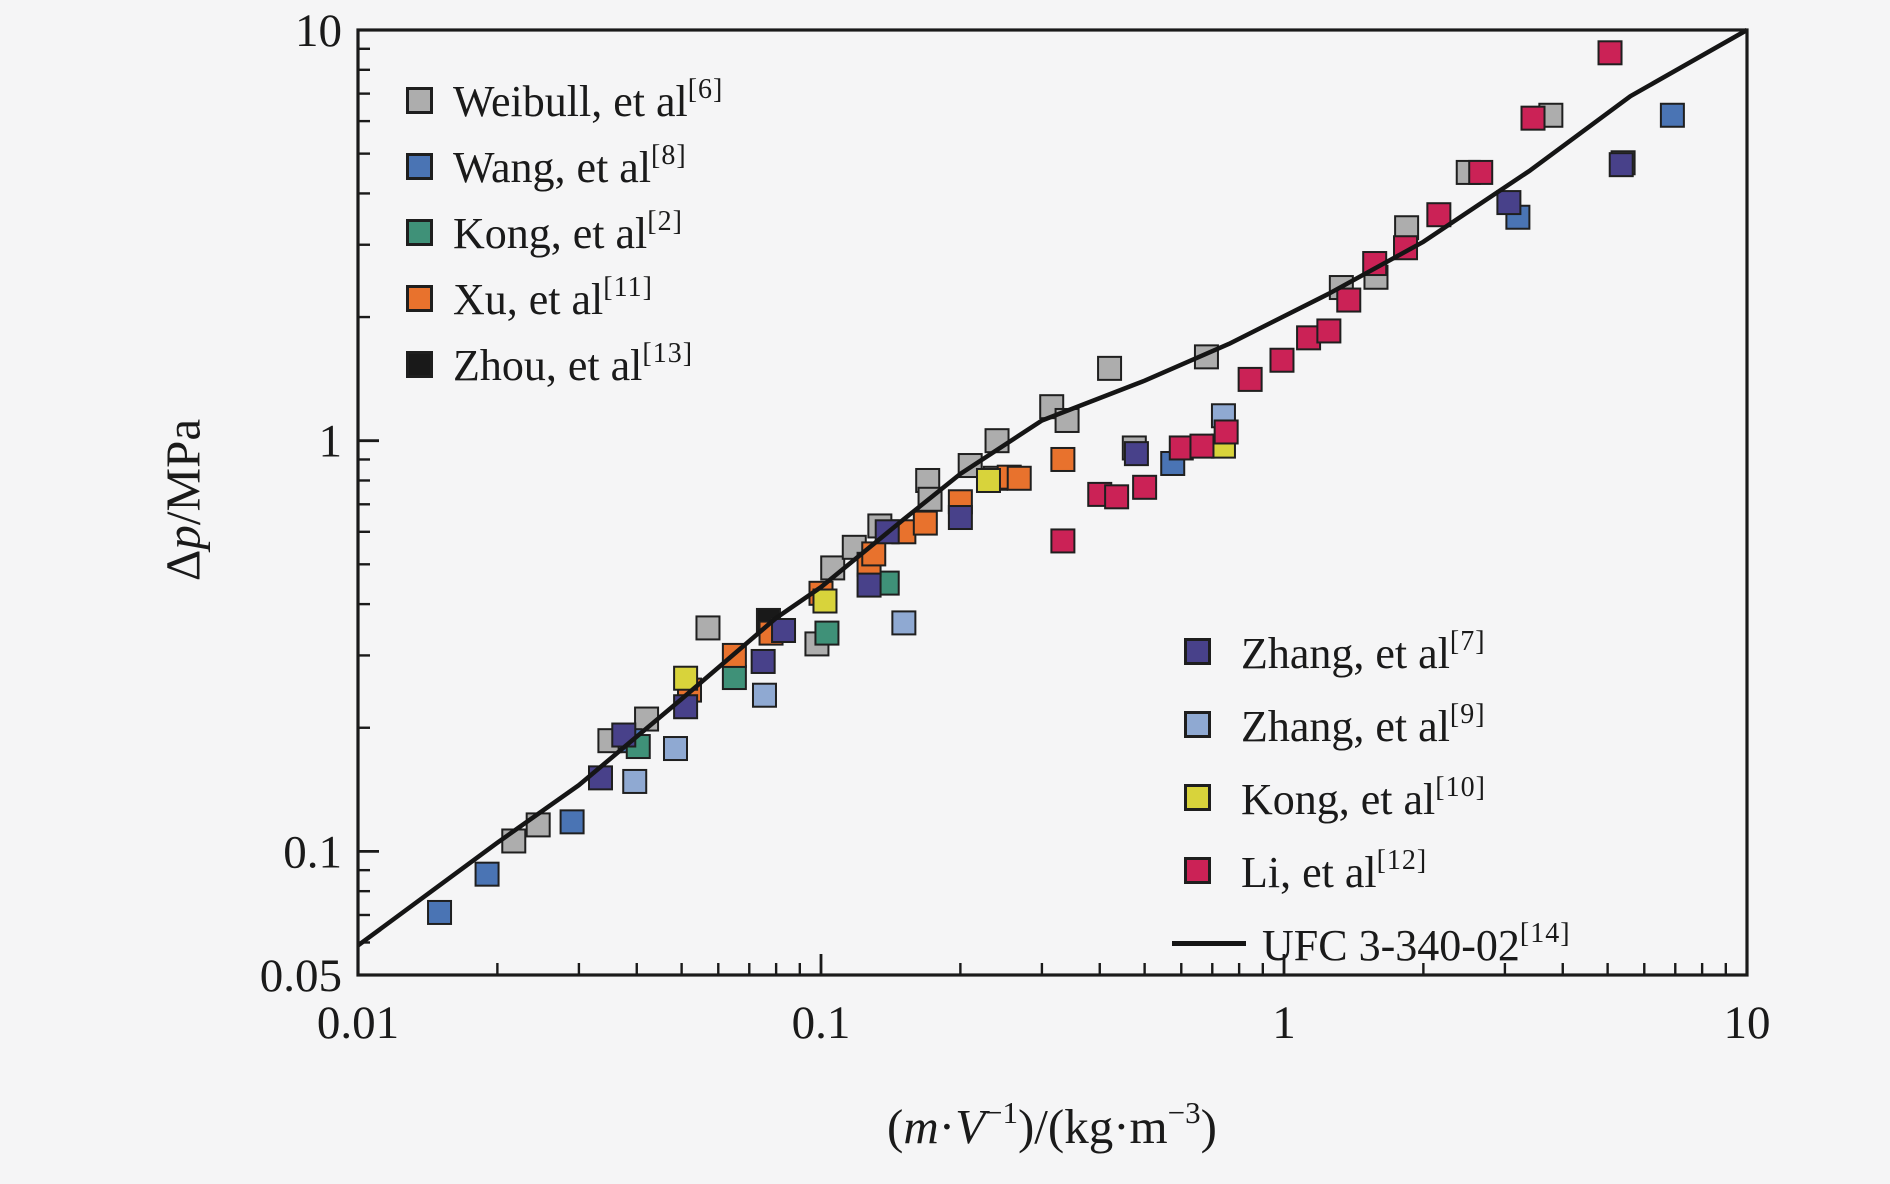 Image resolution: width=1890 pixels, height=1184 pixels. I want to click on legend-item-kong2: Kong, et al[2], so click(564, 232).